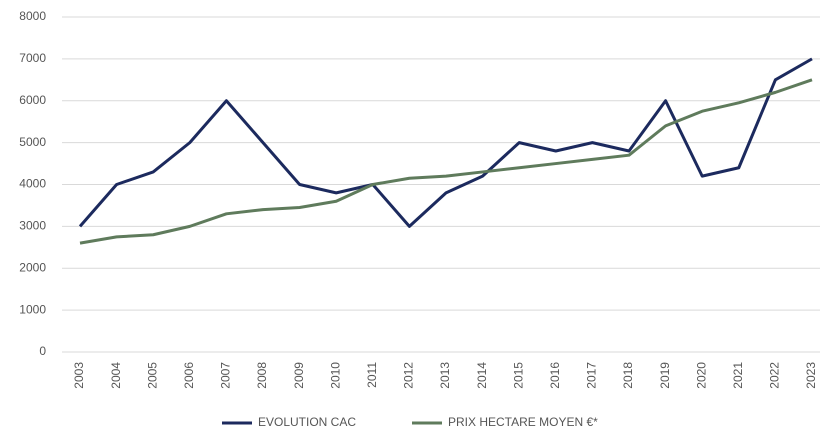 The width and height of the screenshot is (822, 431). I want to click on x-tick-label: 2004, so click(116, 375).